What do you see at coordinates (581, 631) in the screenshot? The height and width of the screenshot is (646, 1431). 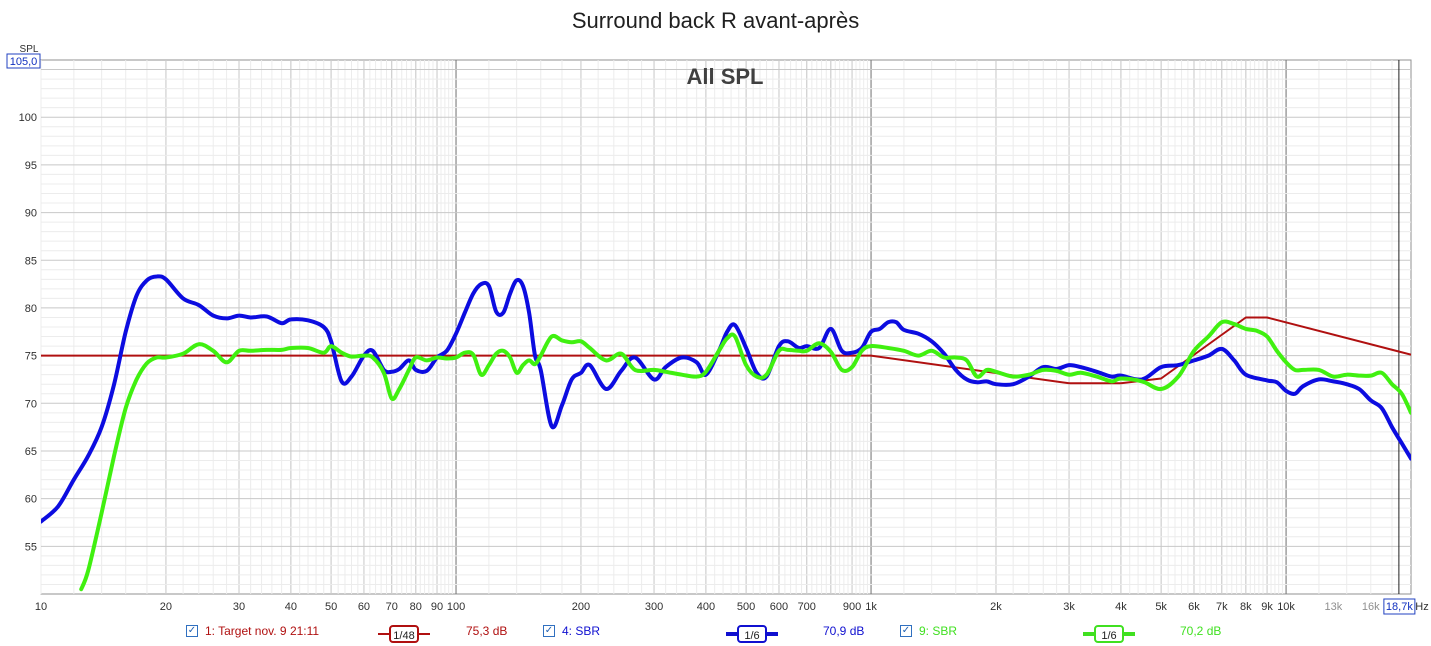 I see `legend-label: 4: SBR` at bounding box center [581, 631].